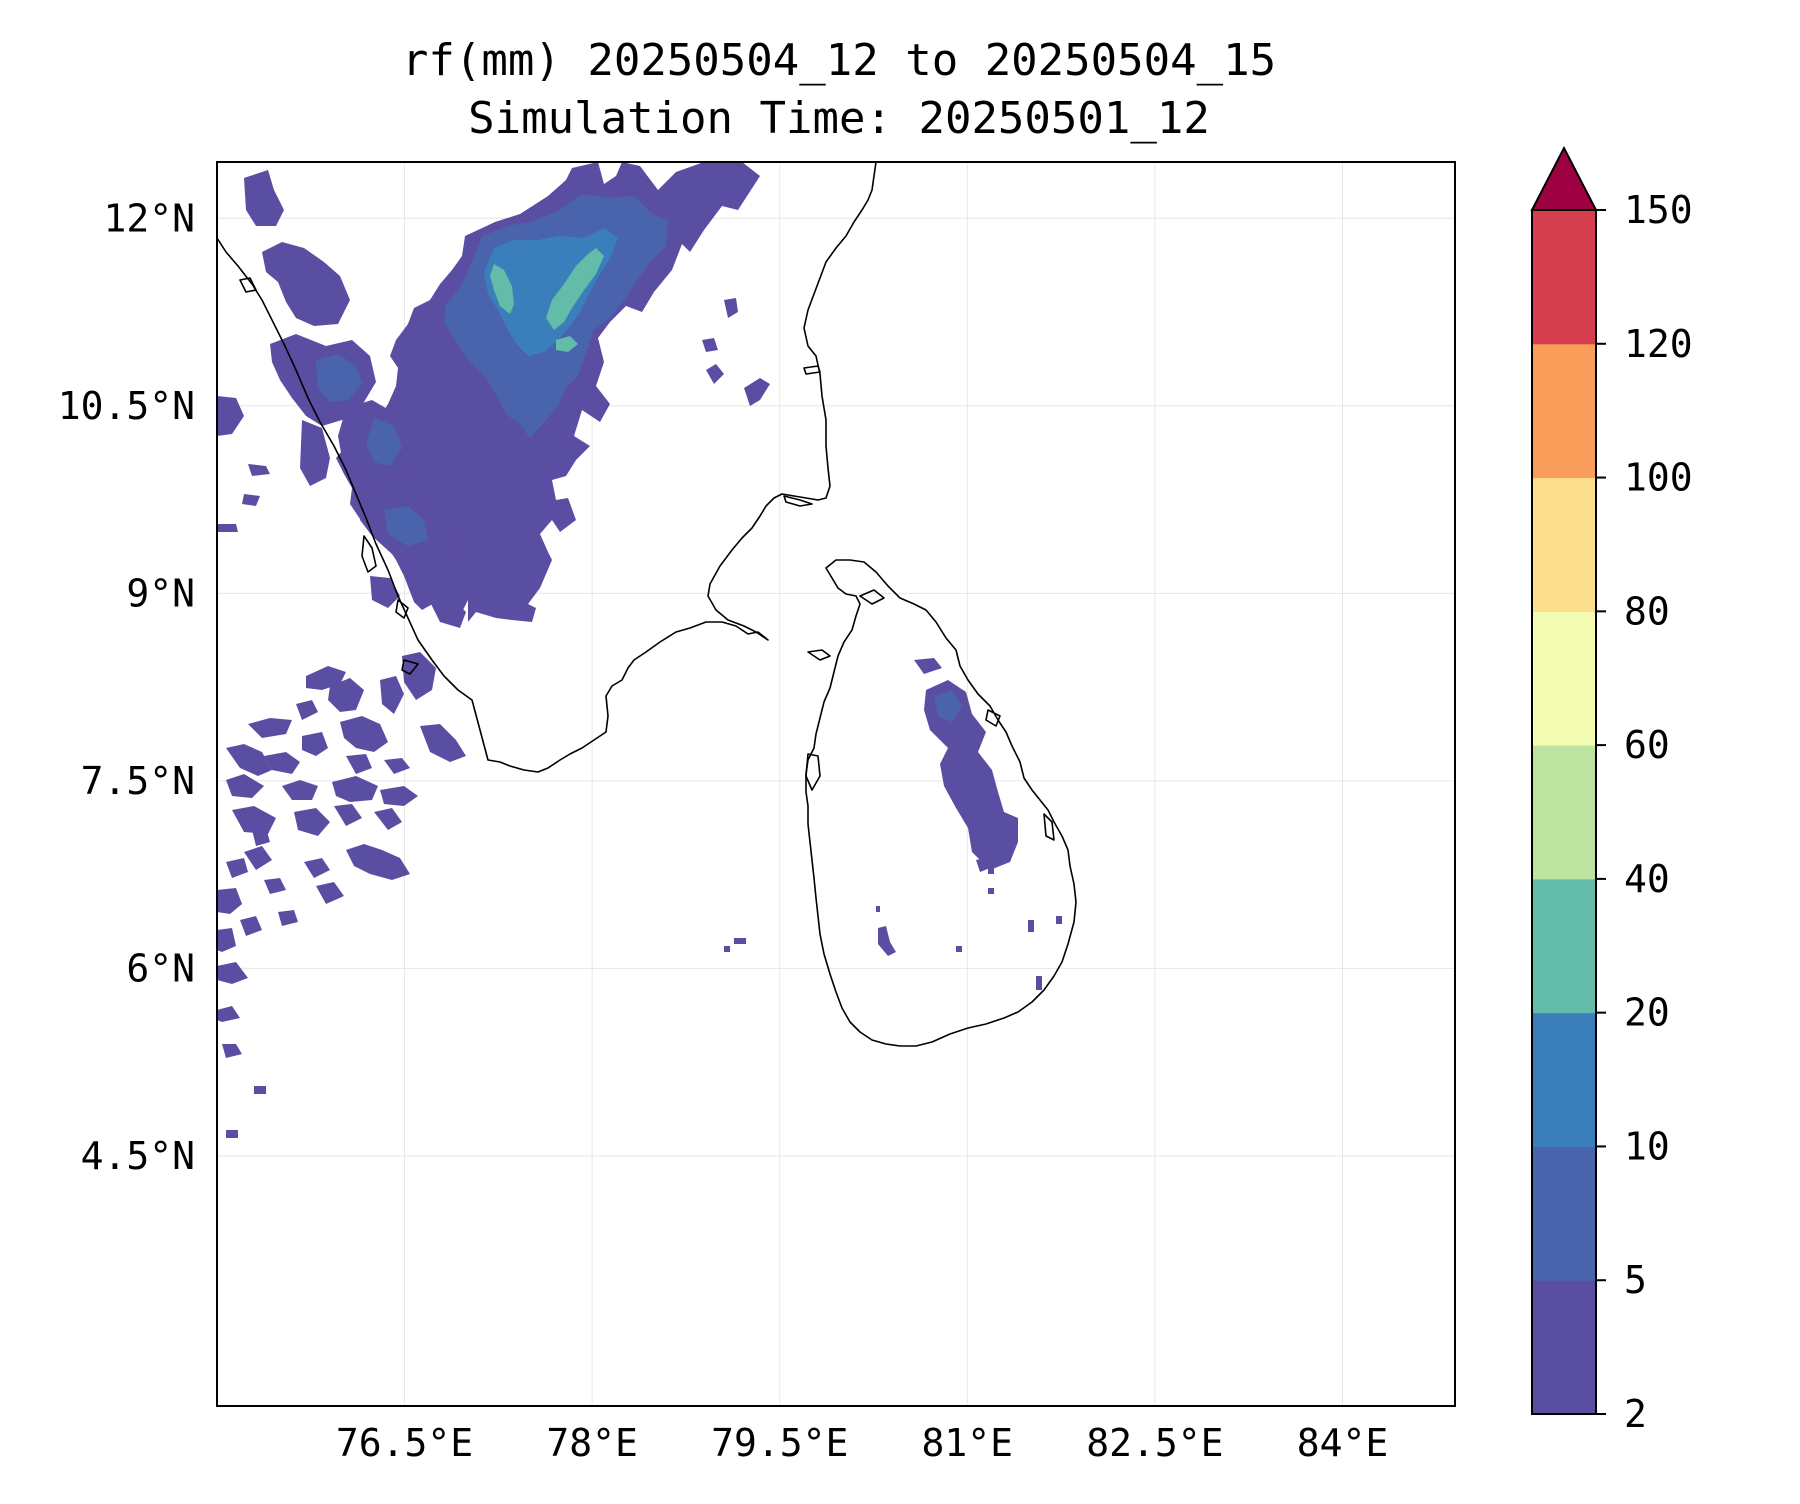  What do you see at coordinates (359, 764) in the screenshot?
I see `rain-area-sea-k` at bounding box center [359, 764].